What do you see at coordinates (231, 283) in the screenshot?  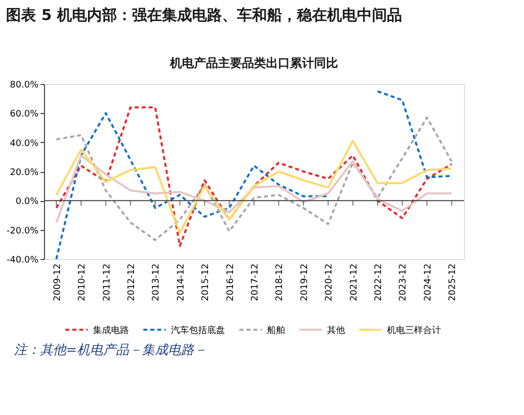 I see `x-tick-label: 2016-12` at bounding box center [231, 283].